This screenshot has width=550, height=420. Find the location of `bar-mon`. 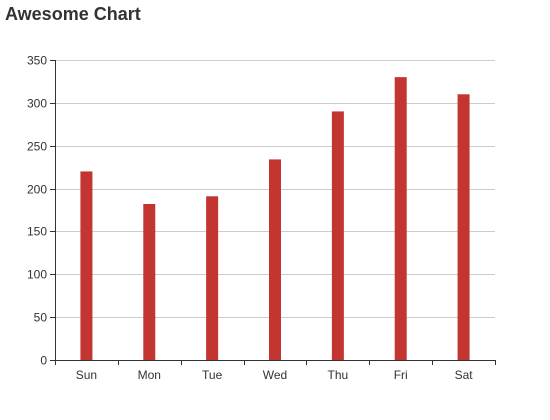

bar-mon is located at coordinates (149, 282).